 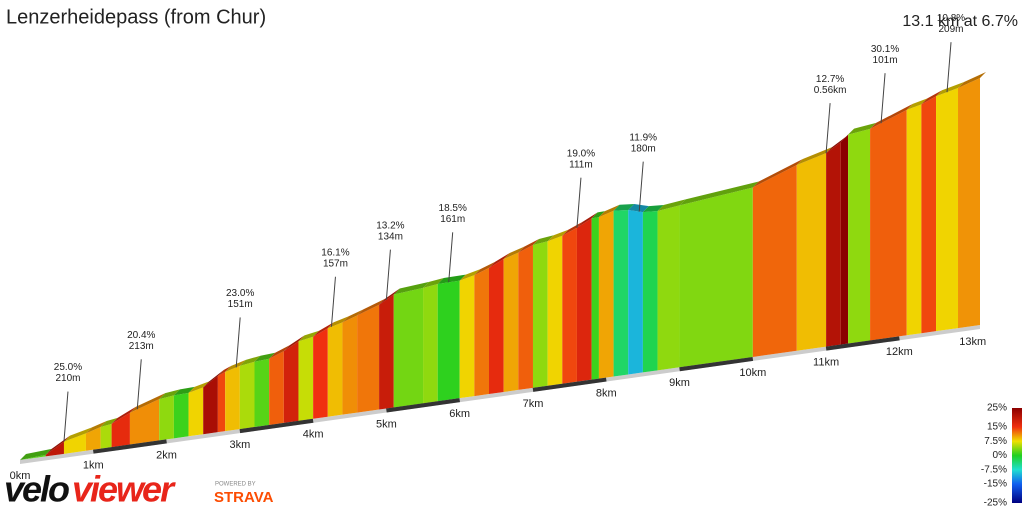 What do you see at coordinates (235, 485) in the screenshot?
I see `powered-by: POWERED BY` at bounding box center [235, 485].